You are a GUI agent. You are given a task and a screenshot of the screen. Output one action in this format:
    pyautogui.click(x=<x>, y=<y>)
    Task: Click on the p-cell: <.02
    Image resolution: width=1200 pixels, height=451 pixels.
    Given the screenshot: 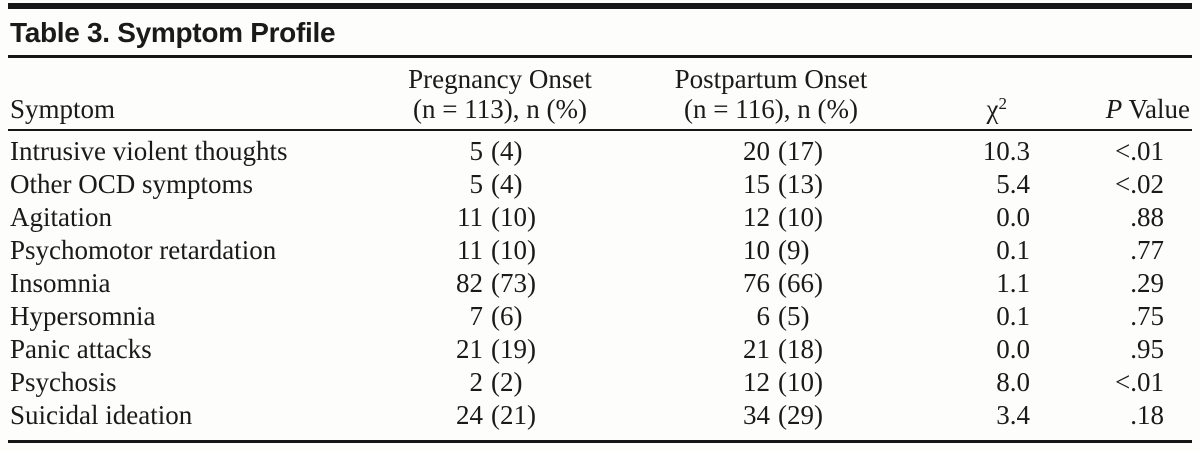 What is the action you would take?
    pyautogui.click(x=1139, y=184)
    